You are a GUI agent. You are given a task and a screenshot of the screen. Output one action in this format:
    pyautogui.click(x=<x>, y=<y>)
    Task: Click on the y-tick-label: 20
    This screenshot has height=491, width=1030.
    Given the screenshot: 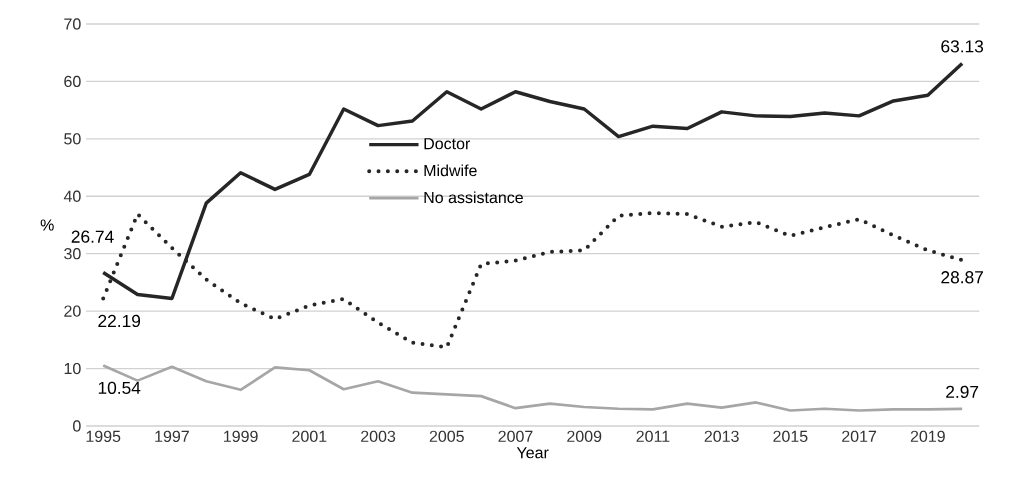 What is the action you would take?
    pyautogui.click(x=72, y=311)
    